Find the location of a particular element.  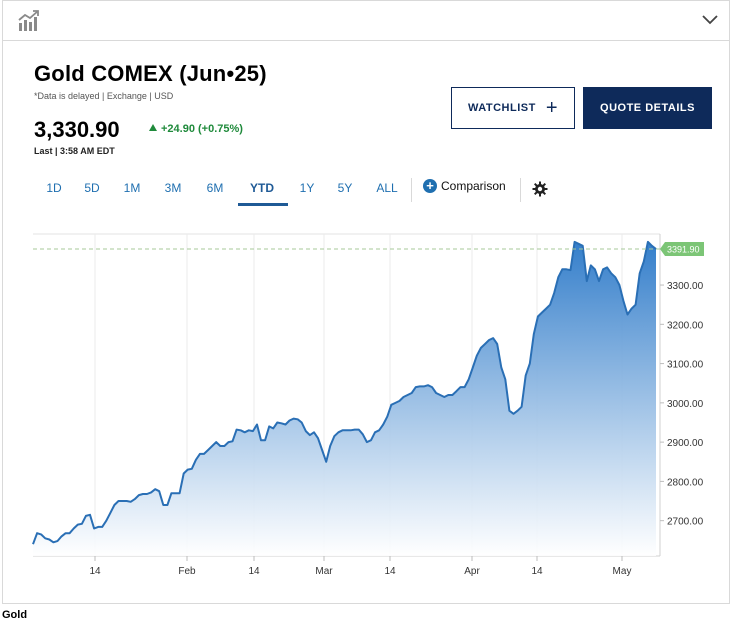

up-arrow-icon is located at coordinates (153, 127).